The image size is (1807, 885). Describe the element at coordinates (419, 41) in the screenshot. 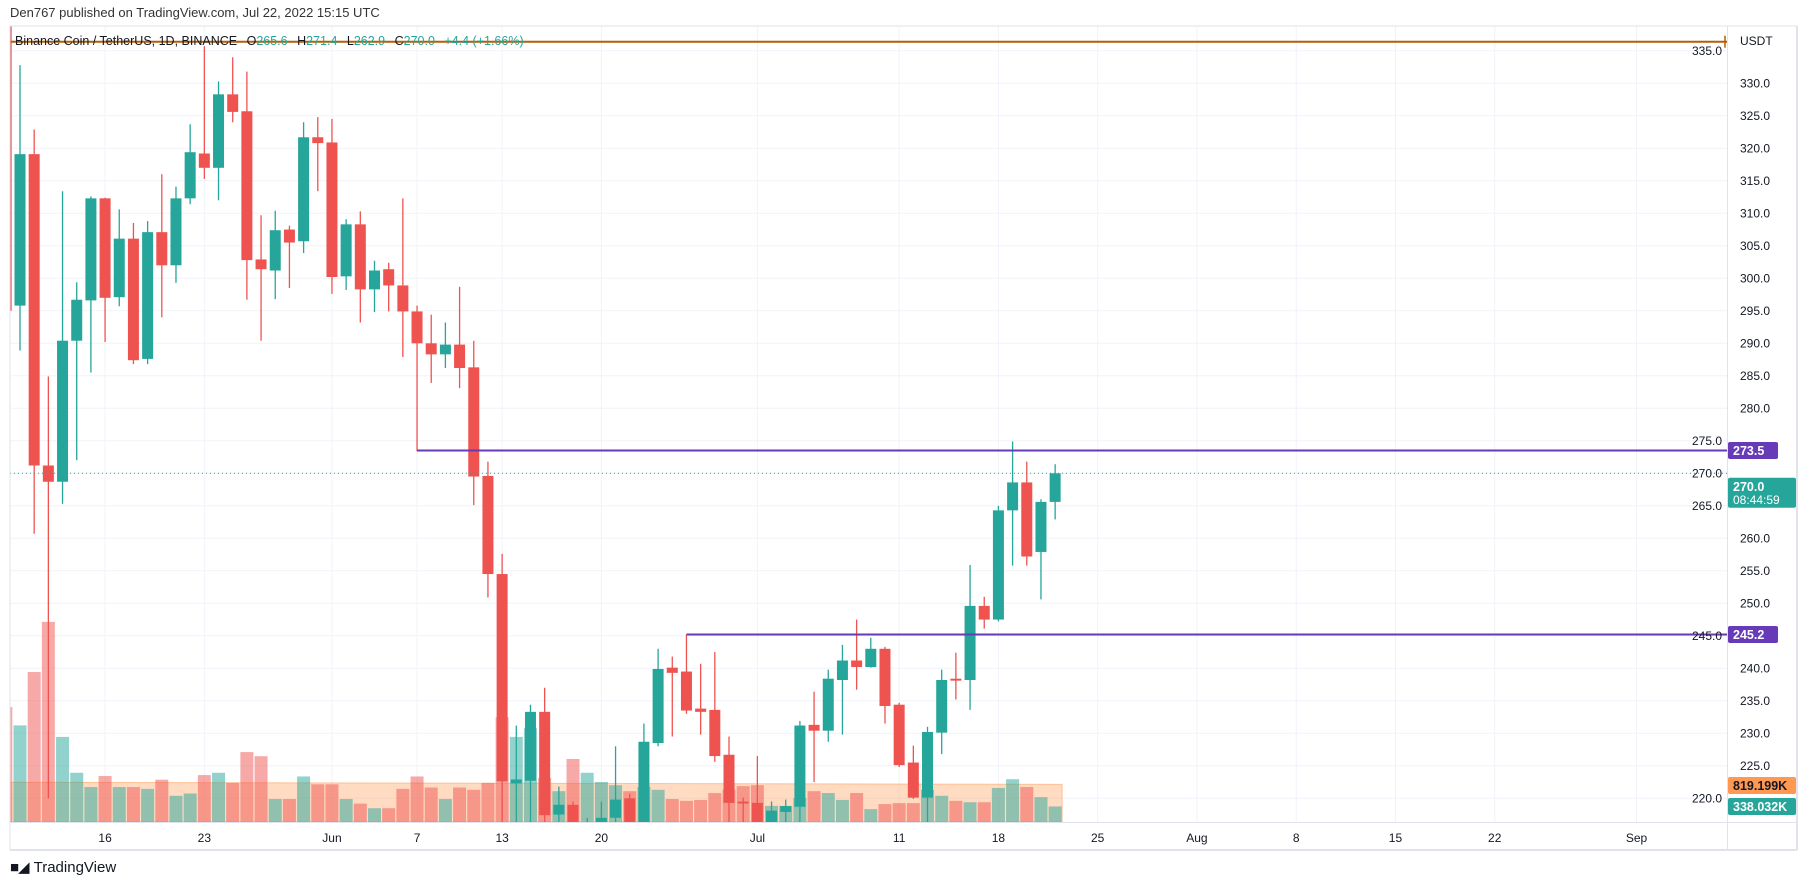

I see `close-value: 270.0` at that location.